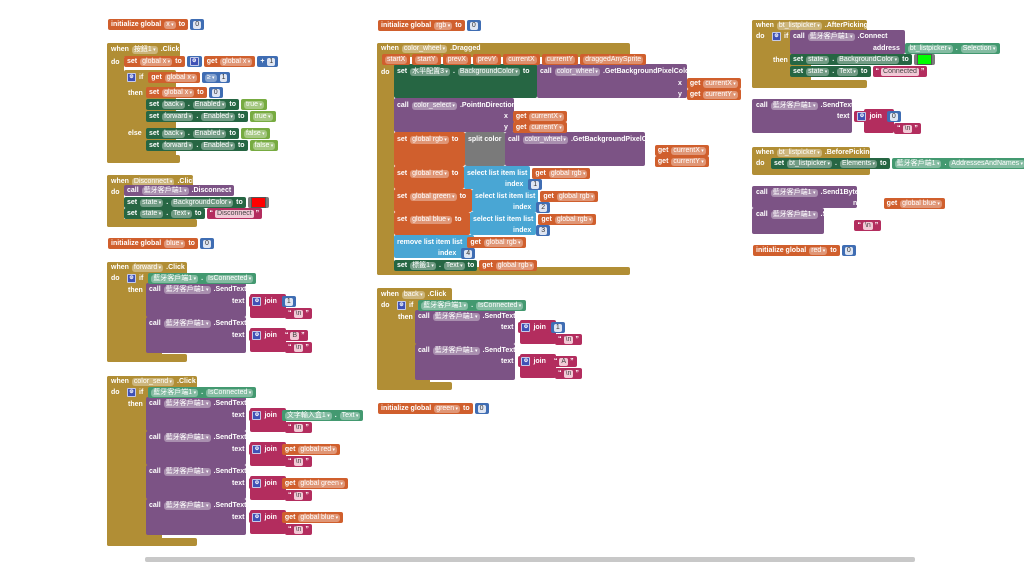 The height and width of the screenshot is (562, 1024). Describe the element at coordinates (535, 196) in the screenshot. I see `block-f-sel2: select list item list get global rgb` at that location.